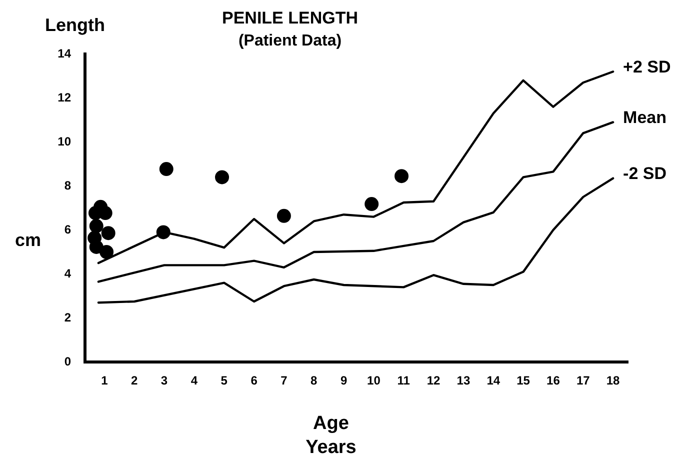 Image resolution: width=696 pixels, height=466 pixels. What do you see at coordinates (68, 361) in the screenshot?
I see `y-tick-label: 0` at bounding box center [68, 361].